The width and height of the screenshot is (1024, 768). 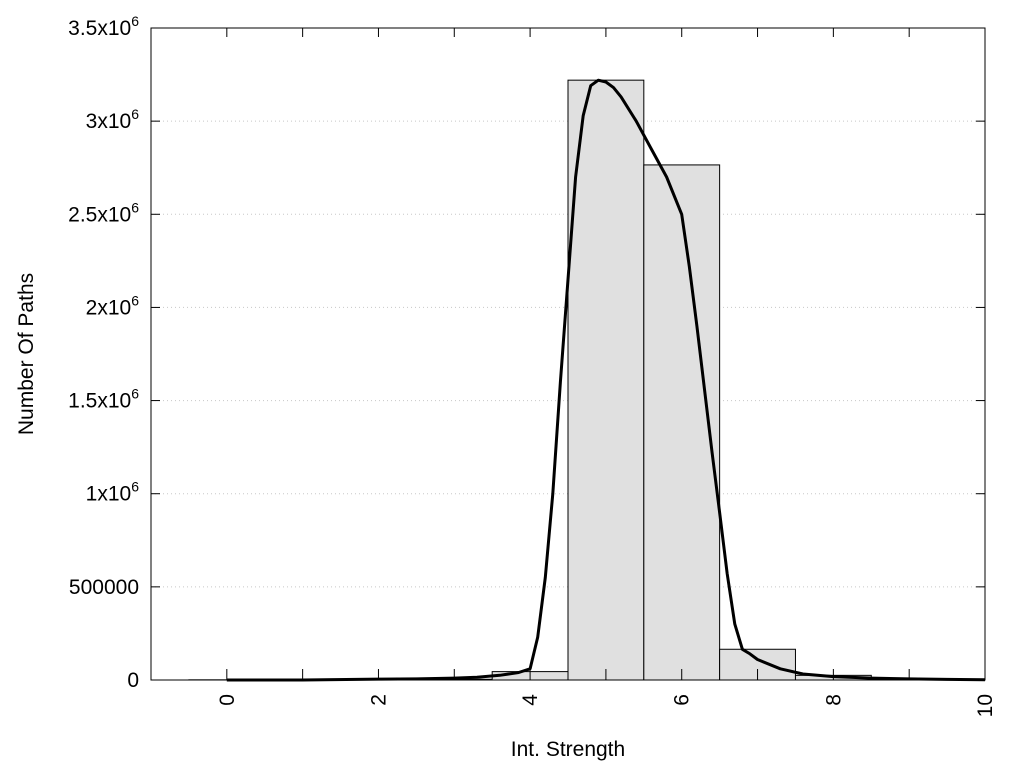 What do you see at coordinates (113, 119) in the screenshot?
I see `y-tick-label: 3x10⁶` at bounding box center [113, 119].